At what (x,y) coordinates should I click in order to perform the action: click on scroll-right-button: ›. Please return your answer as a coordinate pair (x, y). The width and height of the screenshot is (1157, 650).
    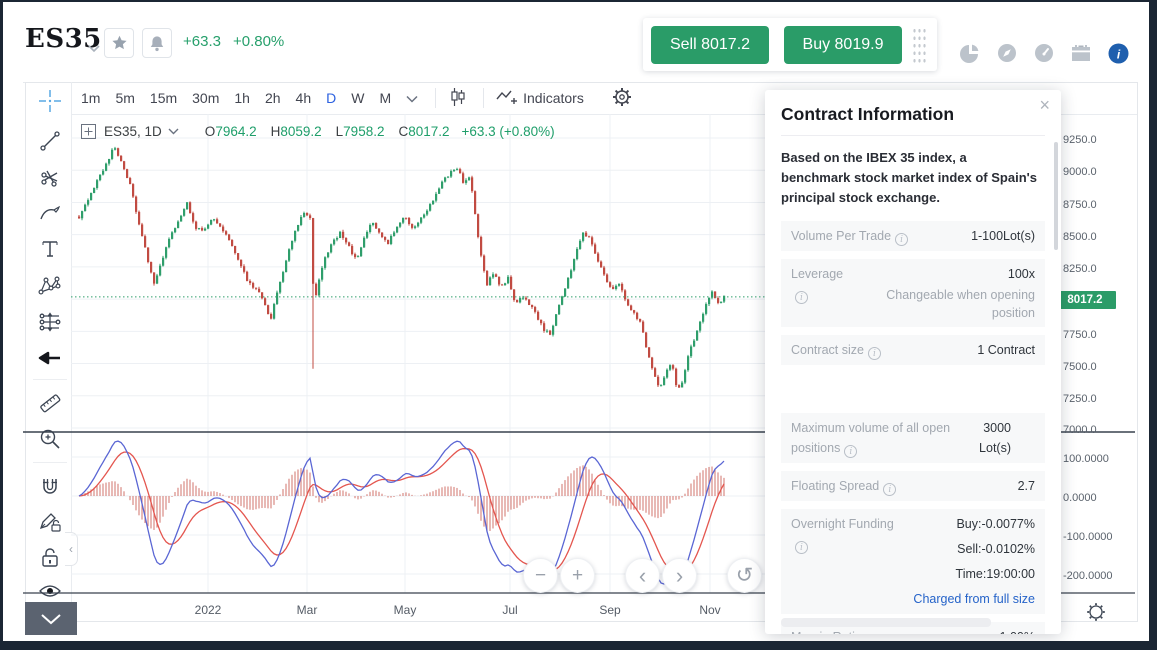
    Looking at the image, I should click on (679, 575).